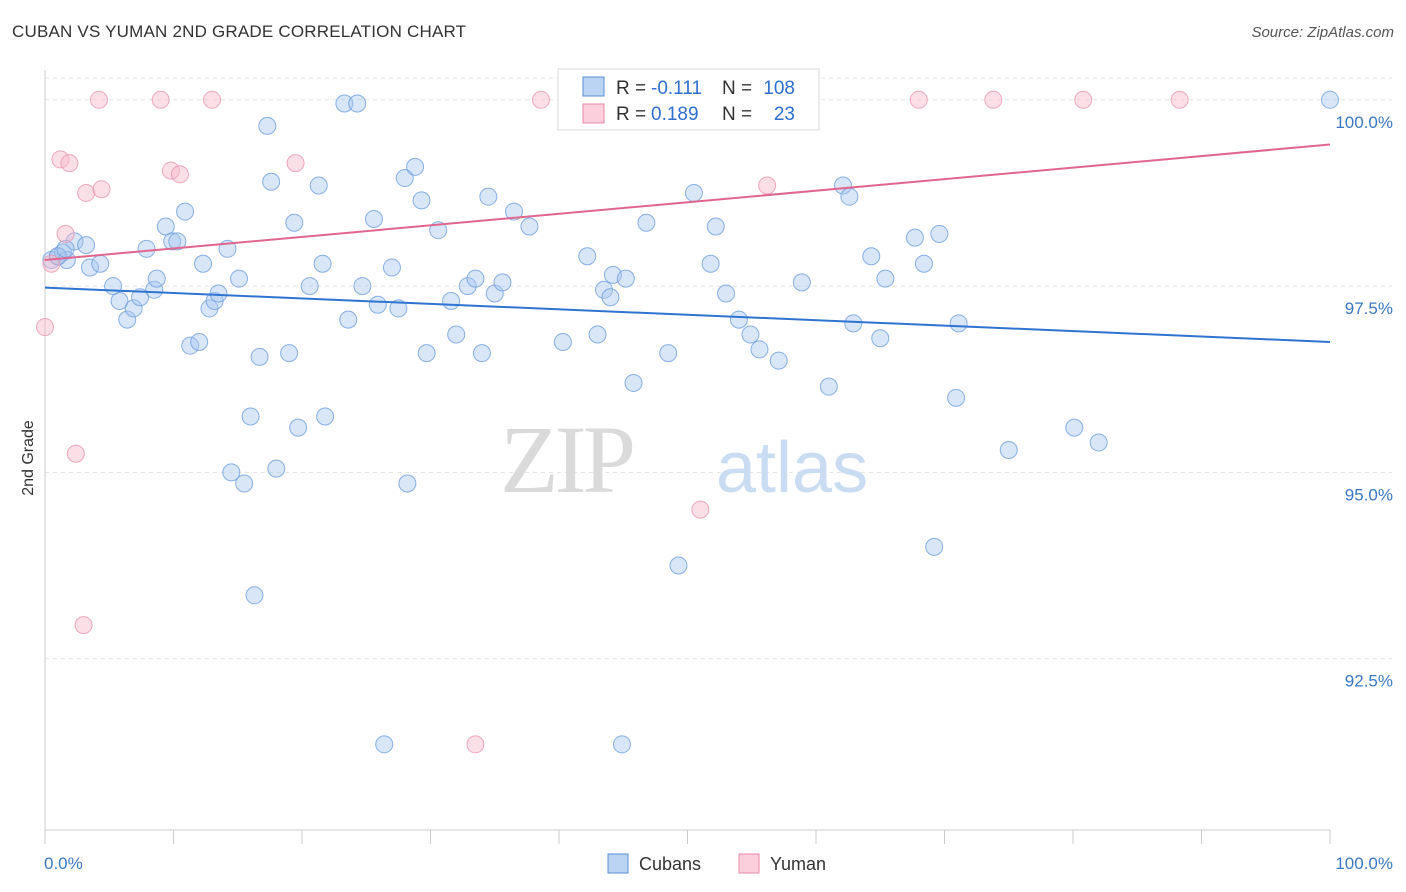  I want to click on watermark-atlas: atlas, so click(792, 468).